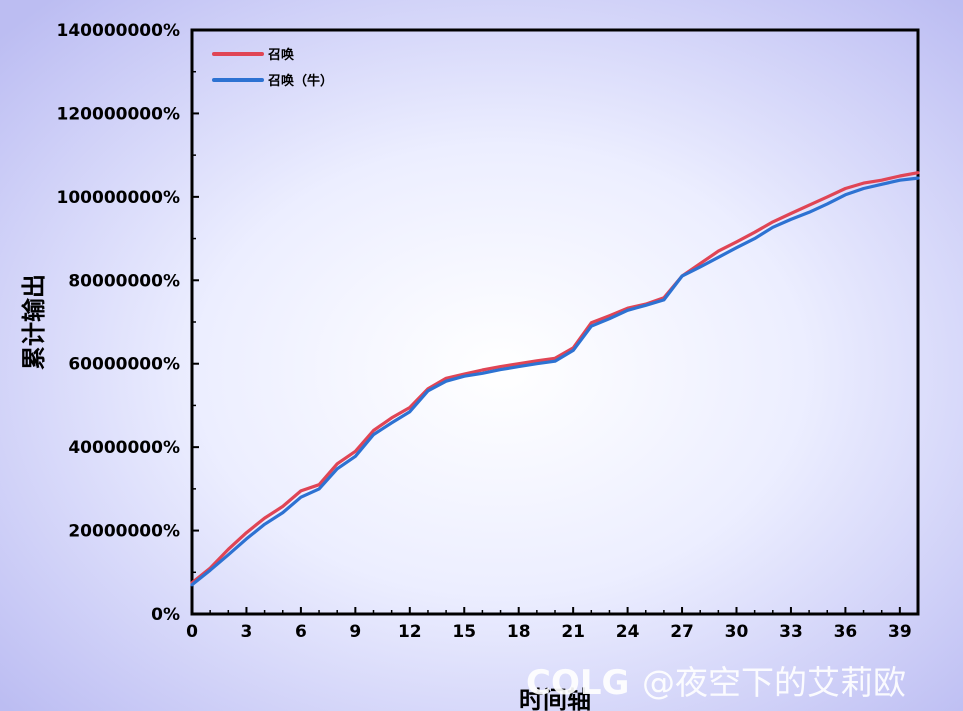 This screenshot has width=963, height=711. What do you see at coordinates (900, 632) in the screenshot?
I see `x-tick-label: 39` at bounding box center [900, 632].